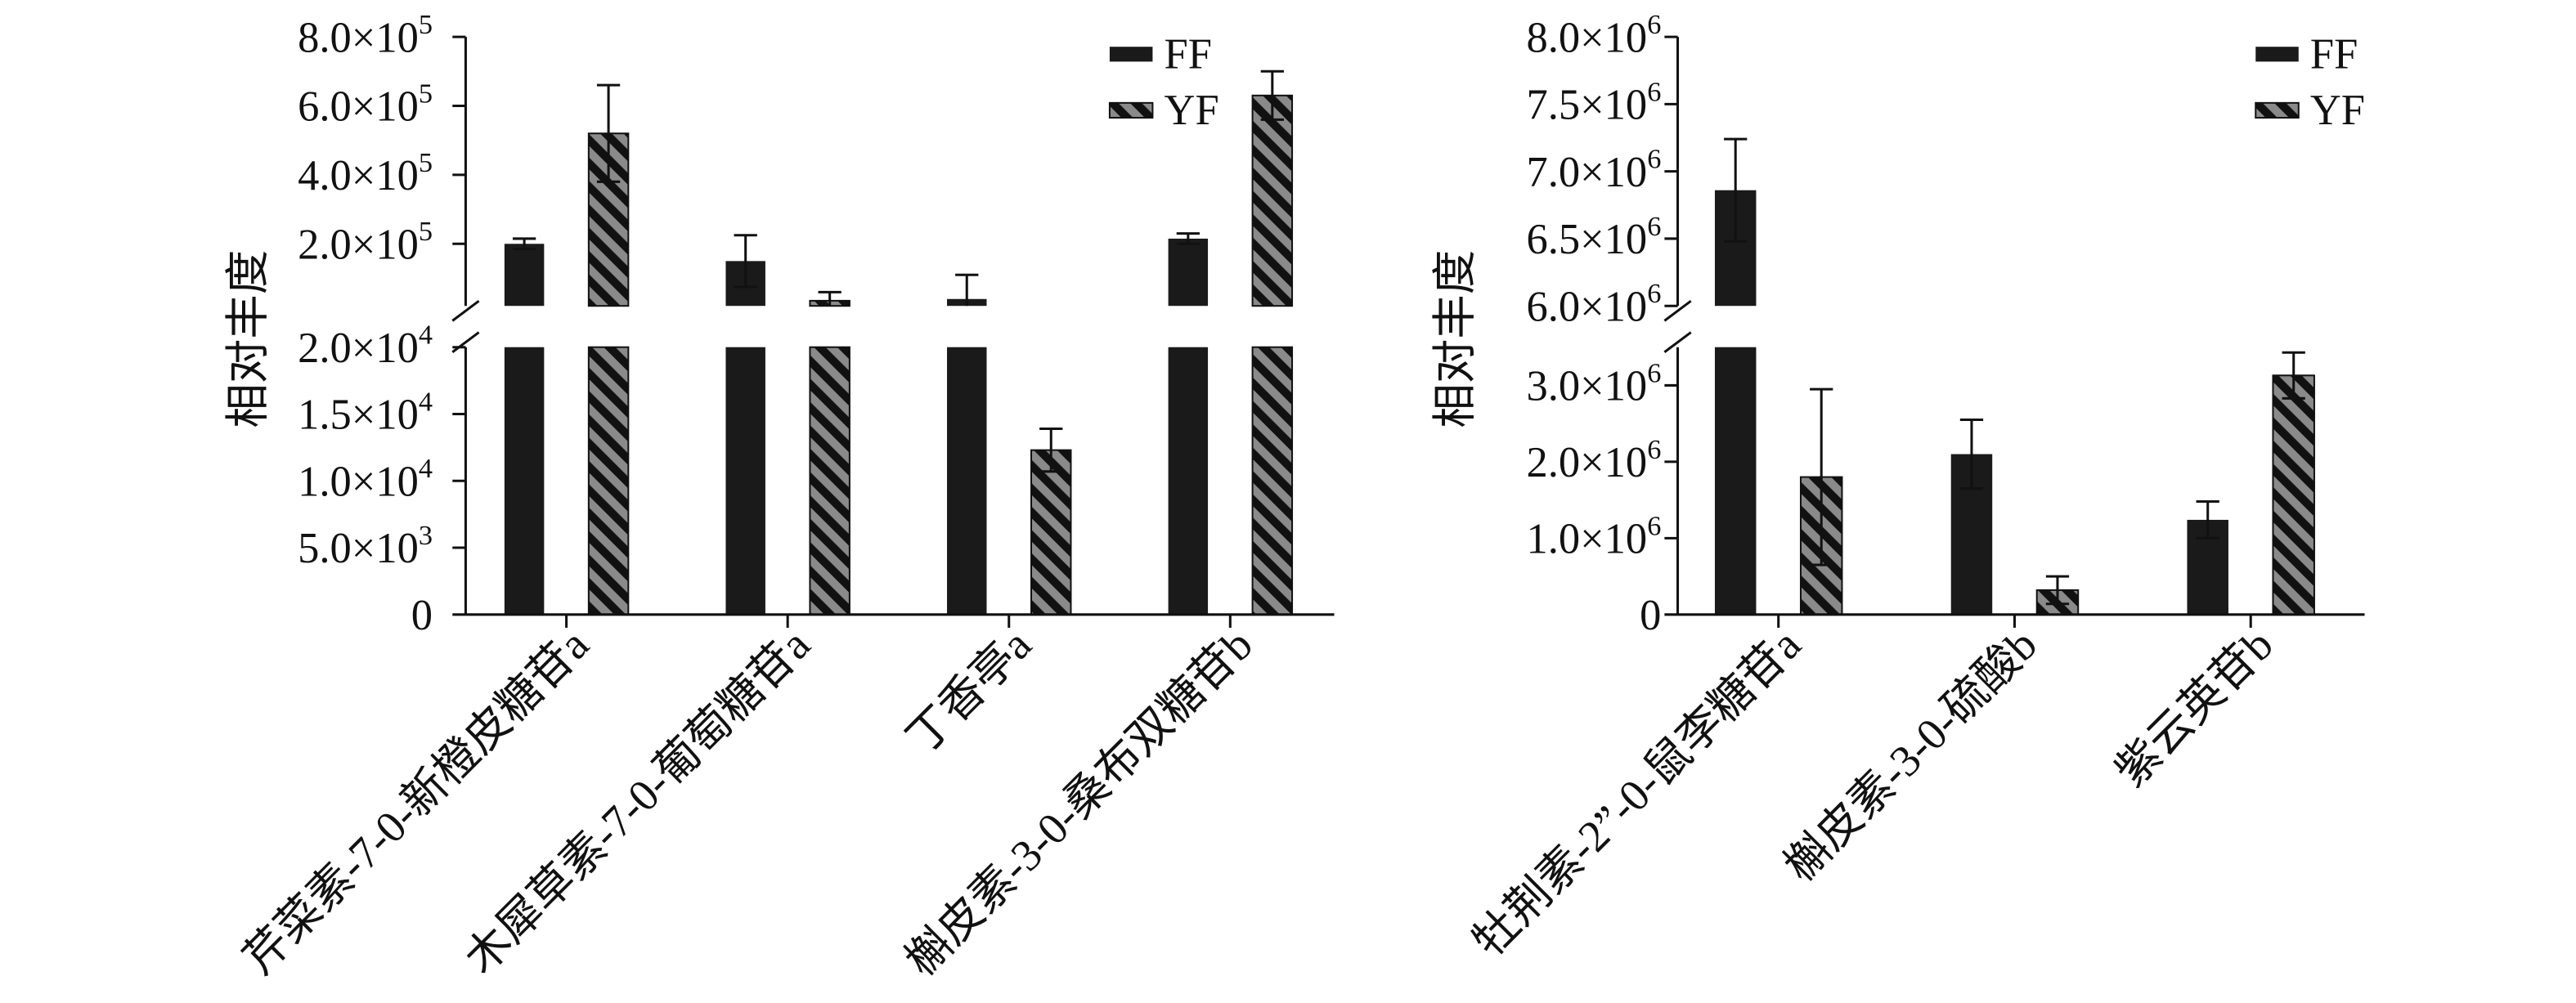  I want to click on y-tick-label: 6.5×10⁶, so click(1593, 237).